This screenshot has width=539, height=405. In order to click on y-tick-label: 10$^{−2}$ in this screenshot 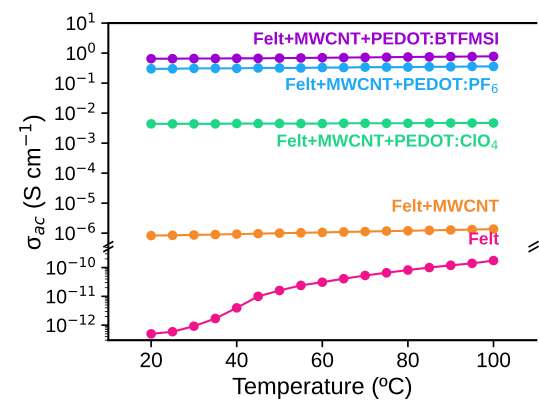, I will do `click(74, 111)`.